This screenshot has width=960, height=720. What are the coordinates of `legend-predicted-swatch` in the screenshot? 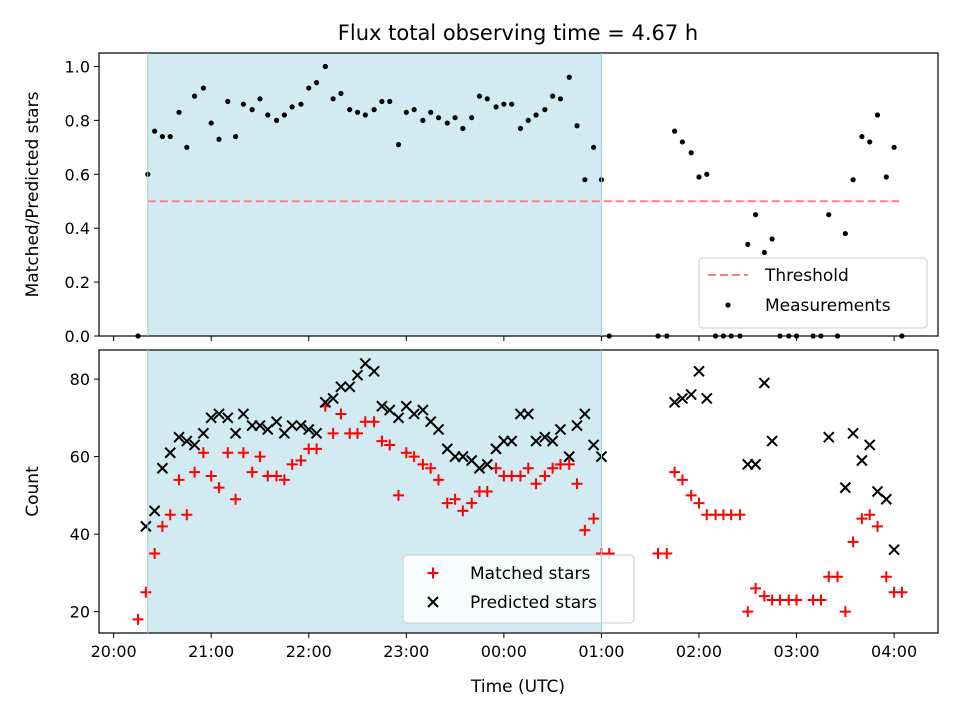 It's located at (433, 602).